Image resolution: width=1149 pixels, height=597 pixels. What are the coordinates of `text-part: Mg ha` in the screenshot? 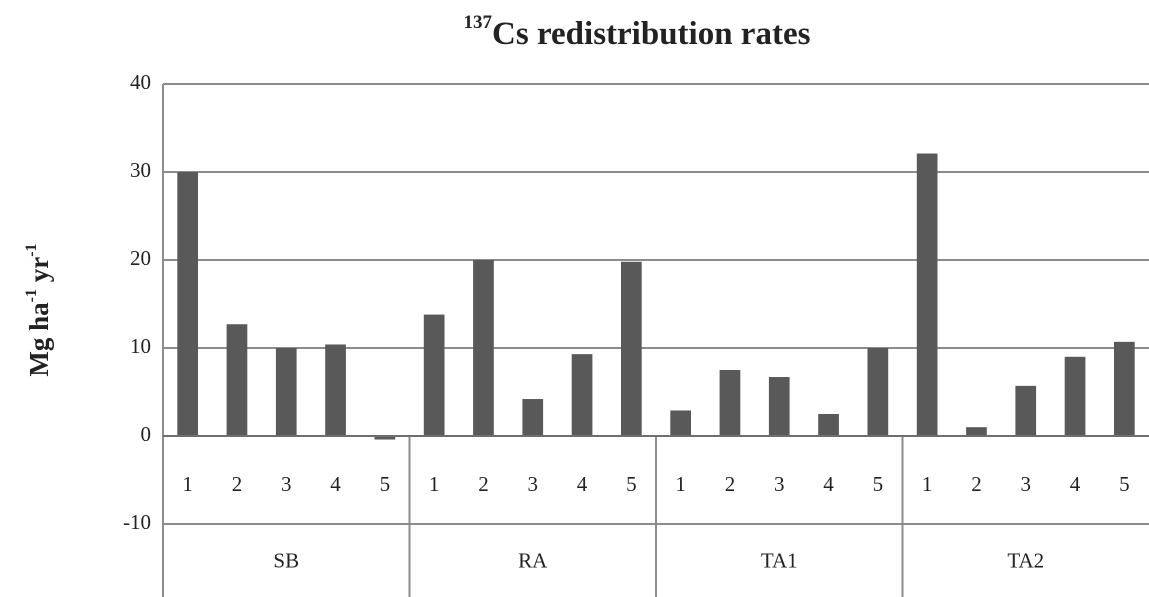 It's located at (39, 339).